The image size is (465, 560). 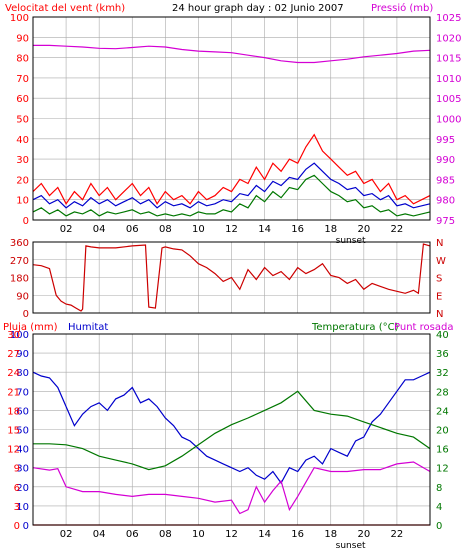 What do you see at coordinates (441, 261) in the screenshot?
I see `right-tick-label: W` at bounding box center [441, 261].